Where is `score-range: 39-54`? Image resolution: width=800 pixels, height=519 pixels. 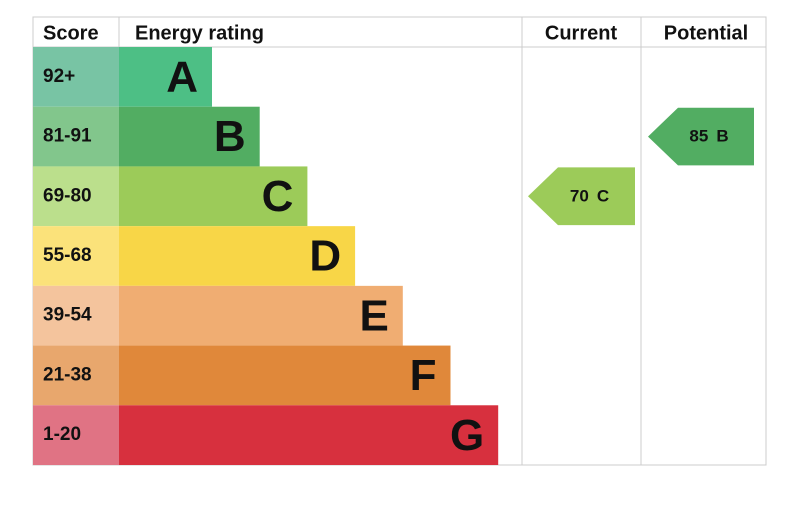 score-range: 39-54 is located at coordinates (67, 315).